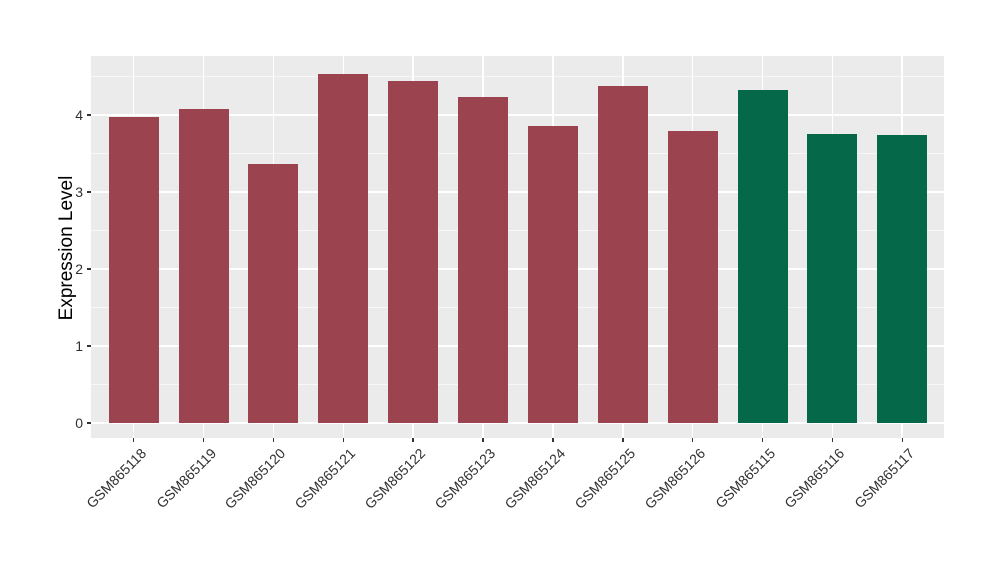 The image size is (1000, 580). Describe the element at coordinates (814, 478) in the screenshot. I see `x-tick-label-GSM865116: GSM865116` at that location.